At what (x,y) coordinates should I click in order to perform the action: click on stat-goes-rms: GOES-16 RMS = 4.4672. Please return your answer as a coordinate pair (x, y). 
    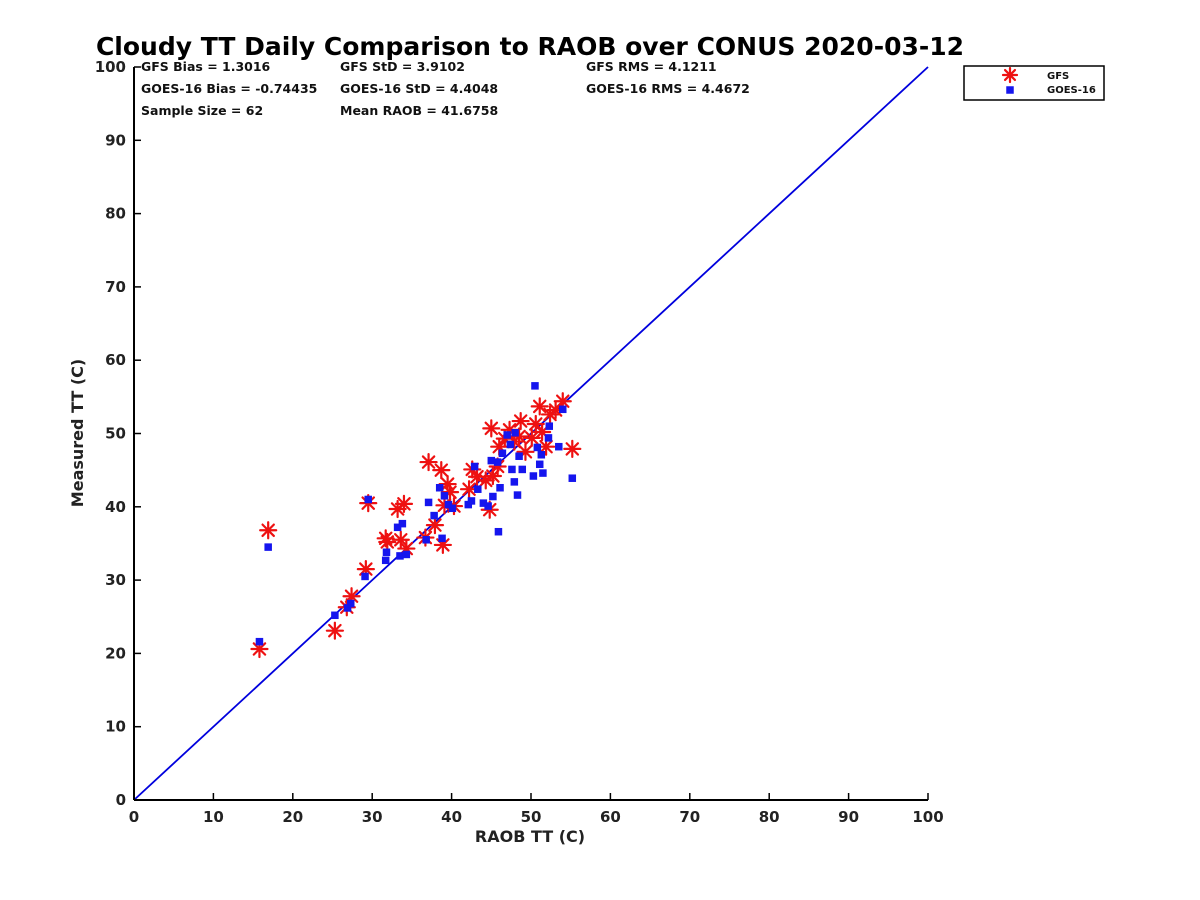
    Looking at the image, I should click on (668, 88).